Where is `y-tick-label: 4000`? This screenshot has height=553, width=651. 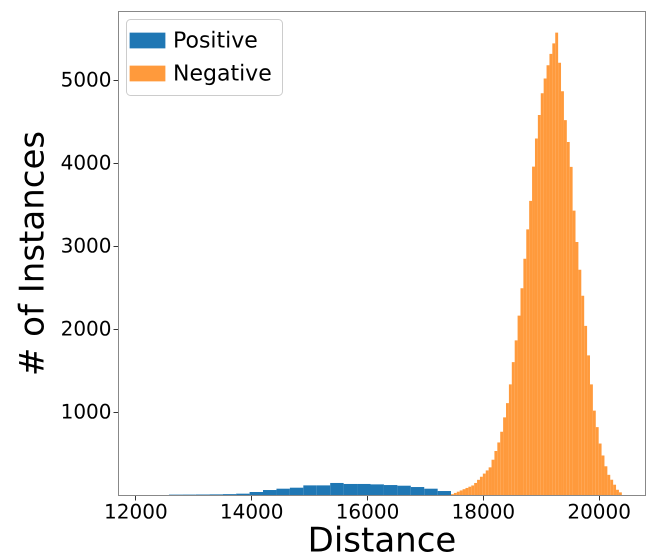 y-tick-label: 4000 is located at coordinates (86, 162).